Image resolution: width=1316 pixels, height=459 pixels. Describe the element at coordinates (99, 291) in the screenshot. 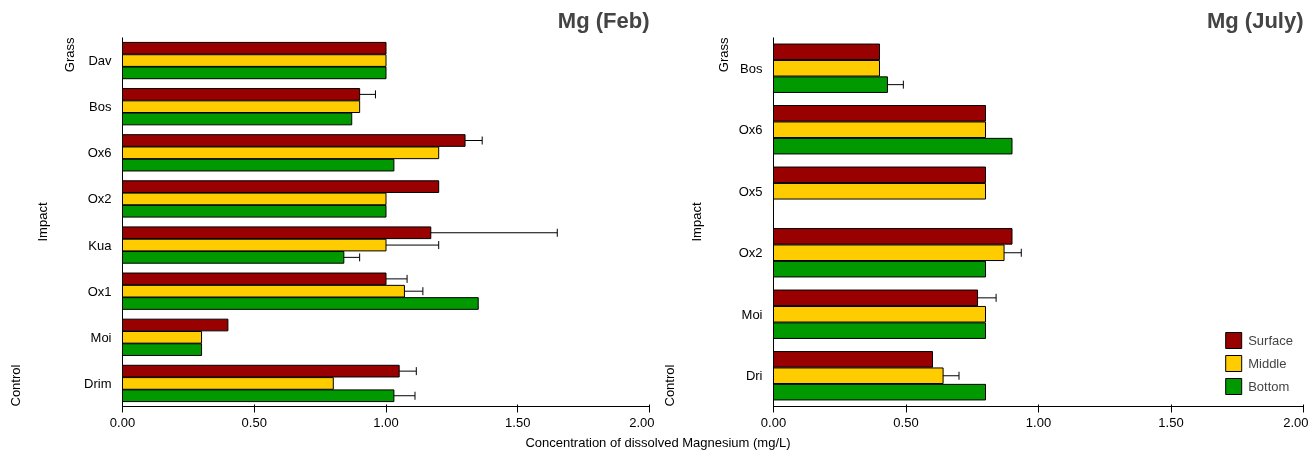

I see `y-tick-label: Ox1` at that location.